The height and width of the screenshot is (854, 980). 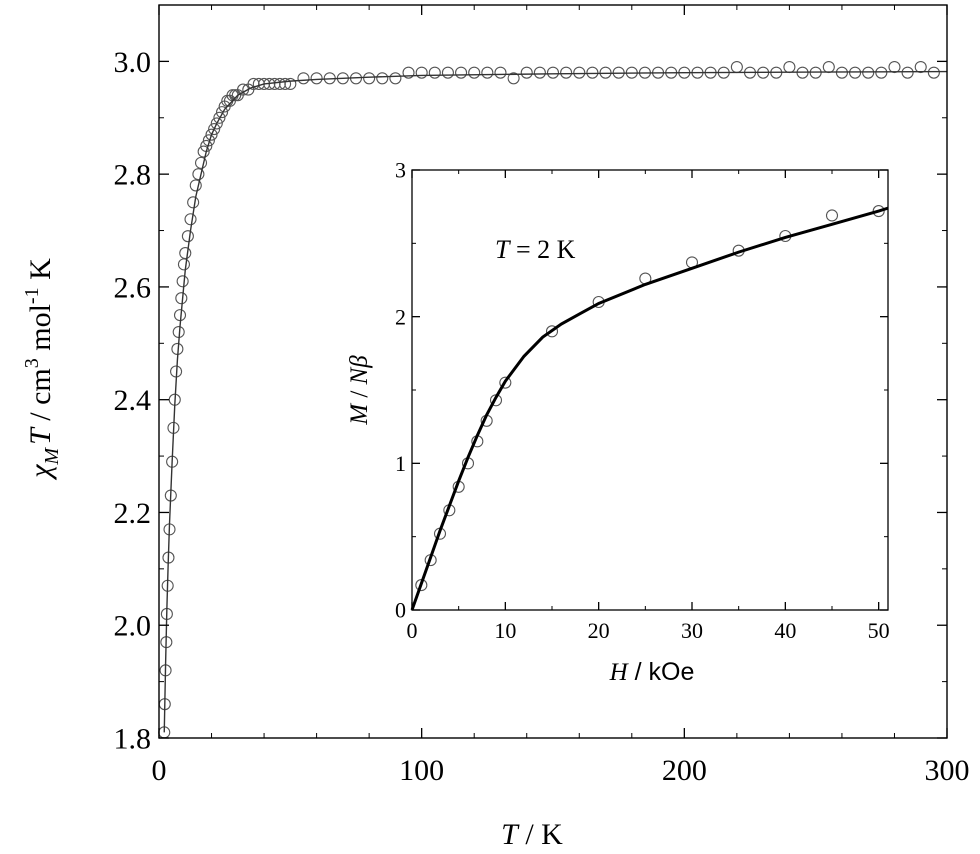 I want to click on main-x-axis-label: T / K, so click(x=532, y=834).